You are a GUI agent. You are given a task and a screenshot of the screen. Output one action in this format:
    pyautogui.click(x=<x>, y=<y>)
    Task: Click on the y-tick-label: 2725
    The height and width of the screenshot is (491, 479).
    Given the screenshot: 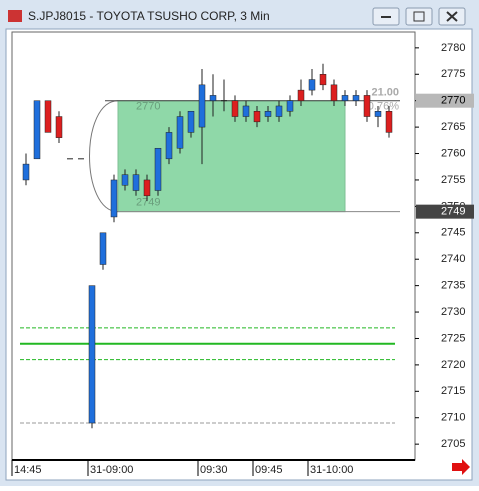 What is the action you would take?
    pyautogui.click(x=453, y=338)
    